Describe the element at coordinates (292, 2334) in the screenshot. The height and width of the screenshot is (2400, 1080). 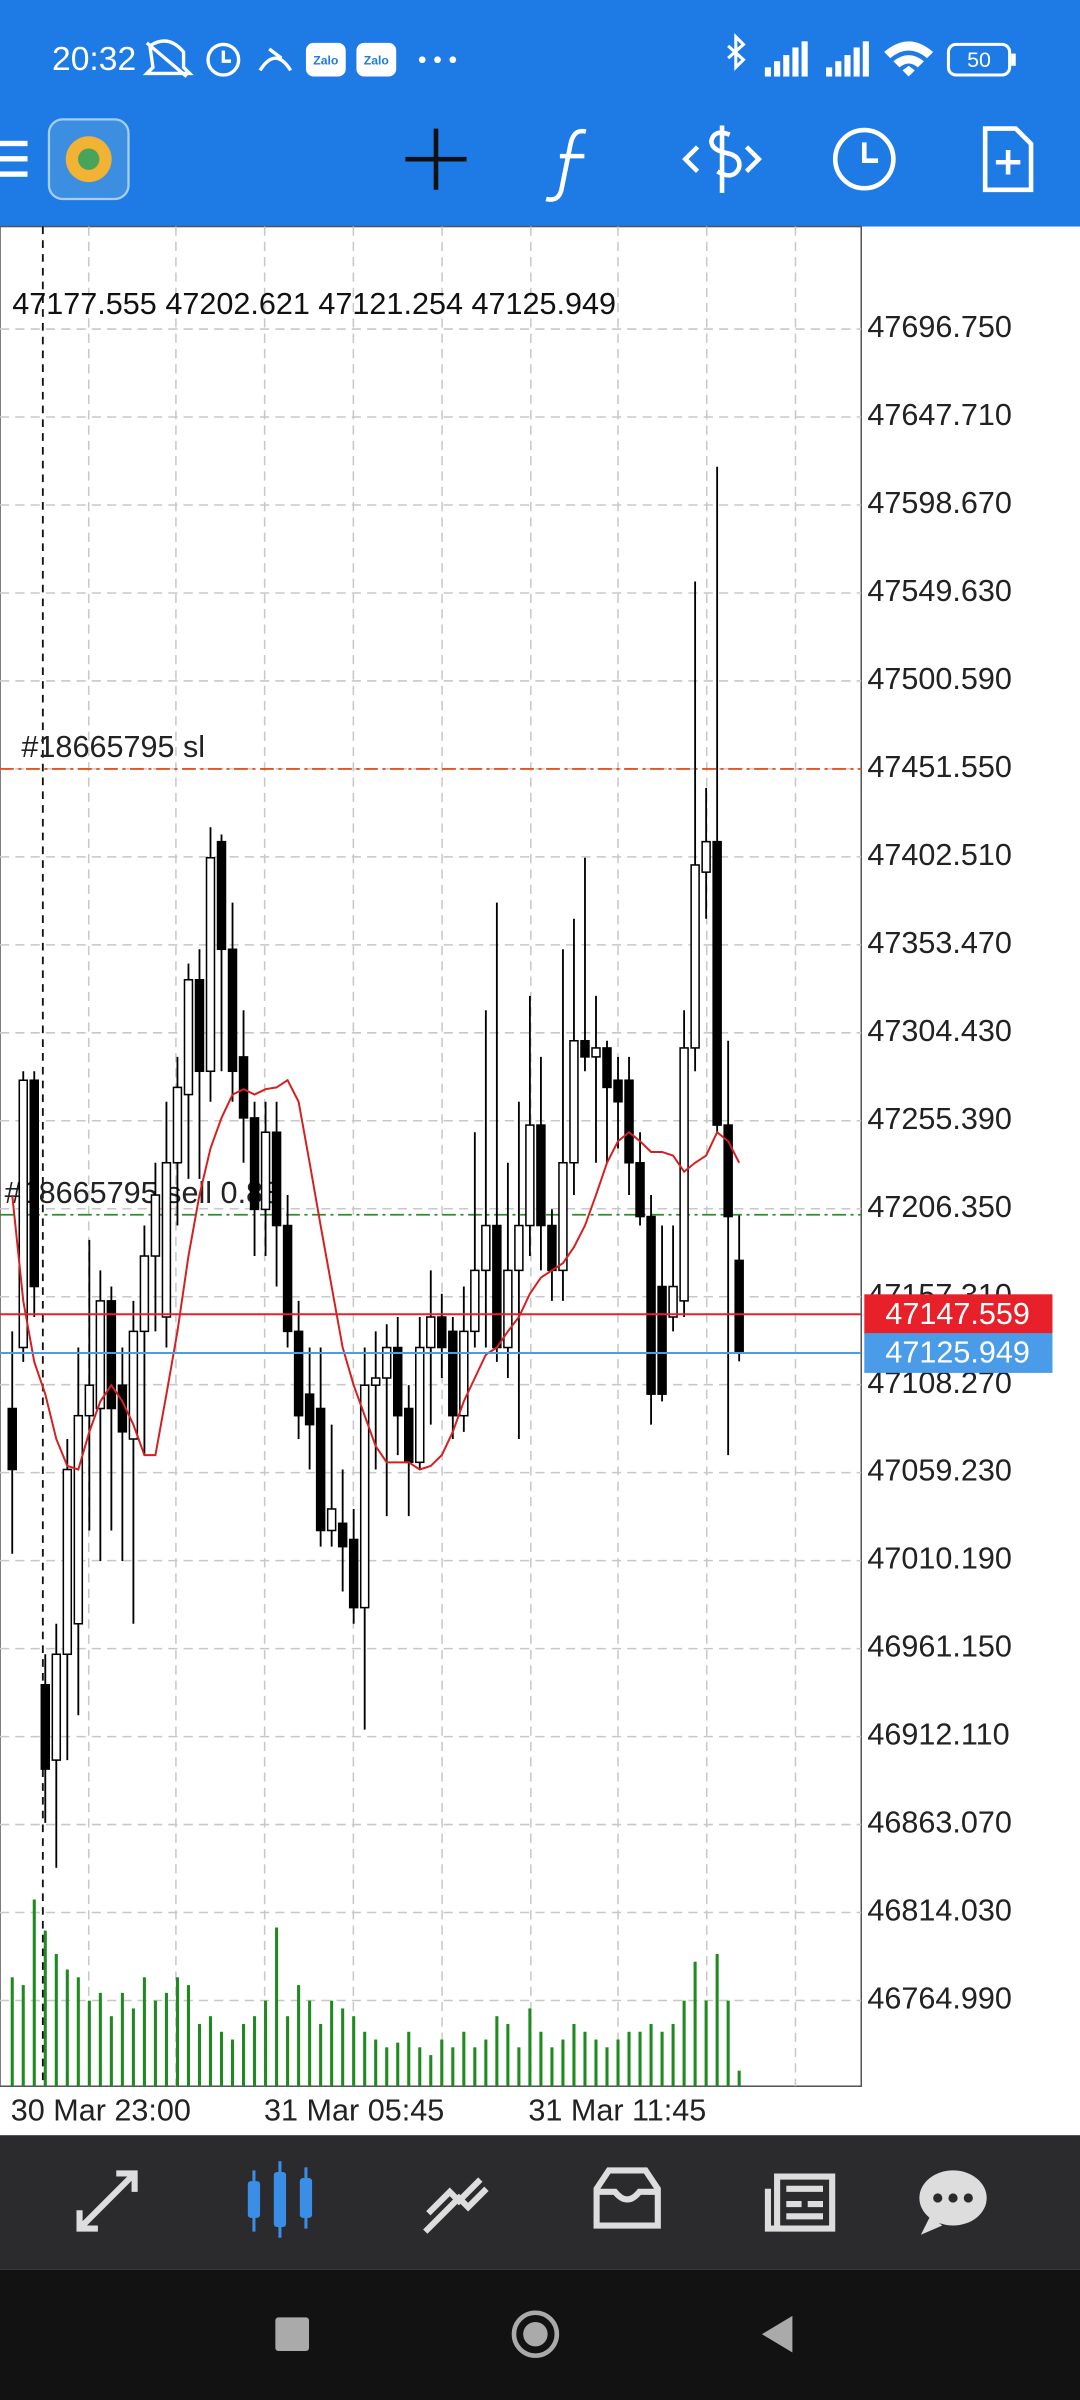
I see `recents-button` at that location.